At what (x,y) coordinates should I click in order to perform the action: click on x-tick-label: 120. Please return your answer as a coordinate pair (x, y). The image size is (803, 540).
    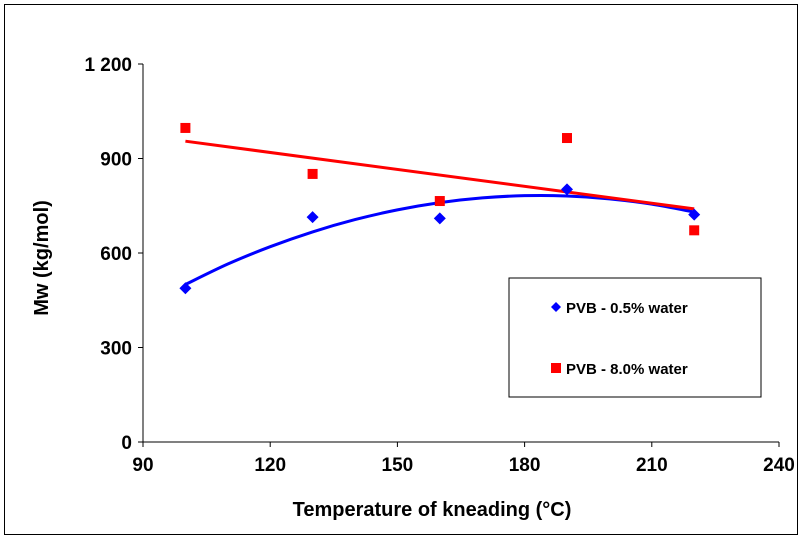
    Looking at the image, I should click on (270, 465).